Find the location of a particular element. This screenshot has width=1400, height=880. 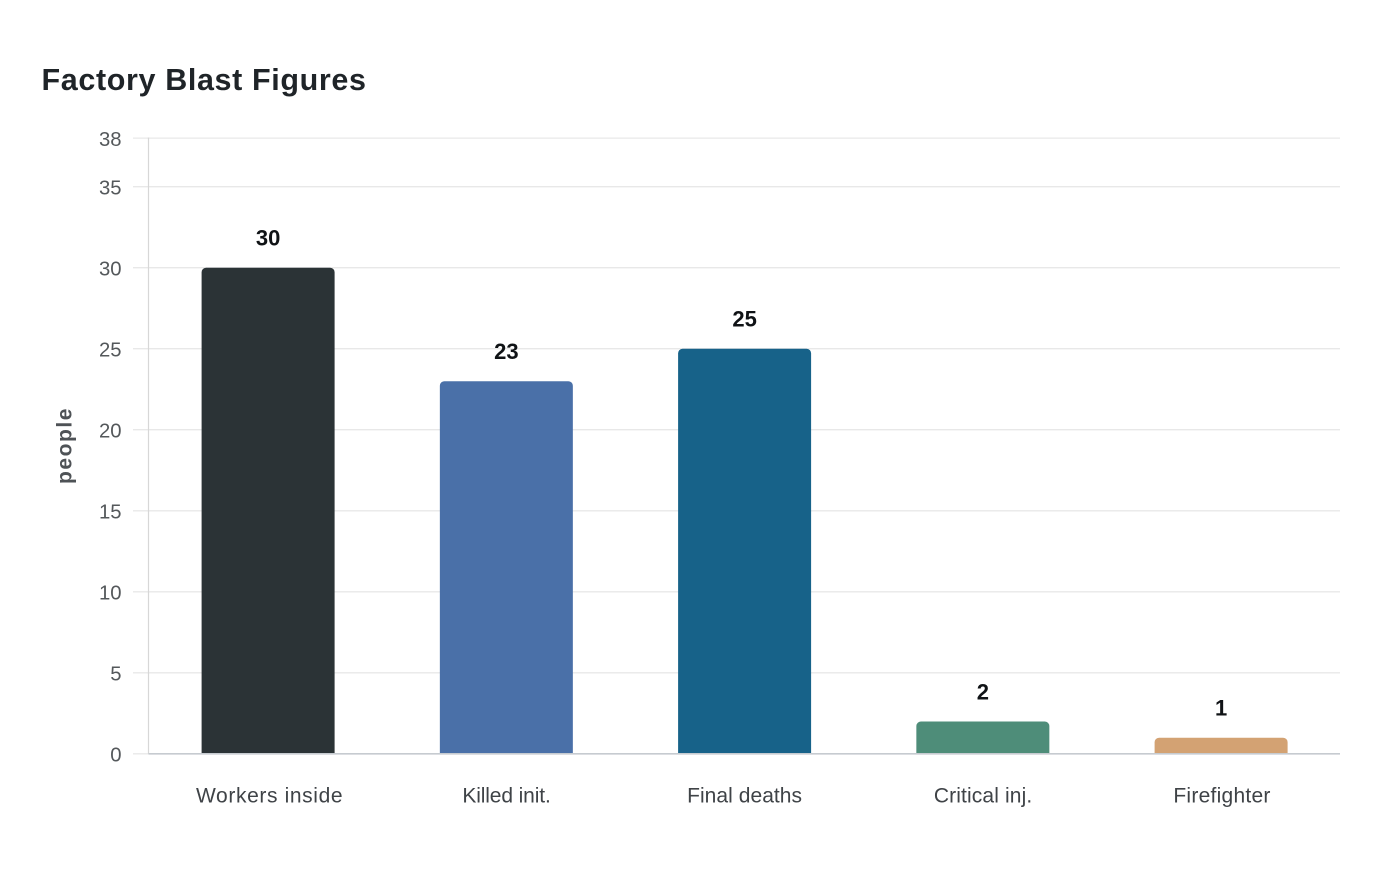

svg-text: Factory Blast Figures is located at coordinates (204, 80).